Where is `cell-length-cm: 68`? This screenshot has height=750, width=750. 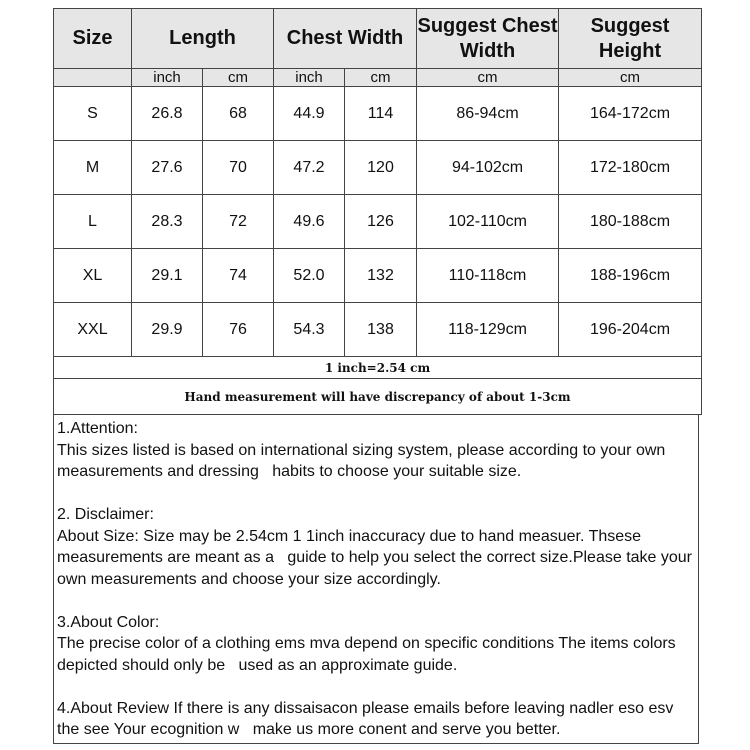 cell-length-cm: 68 is located at coordinates (238, 113).